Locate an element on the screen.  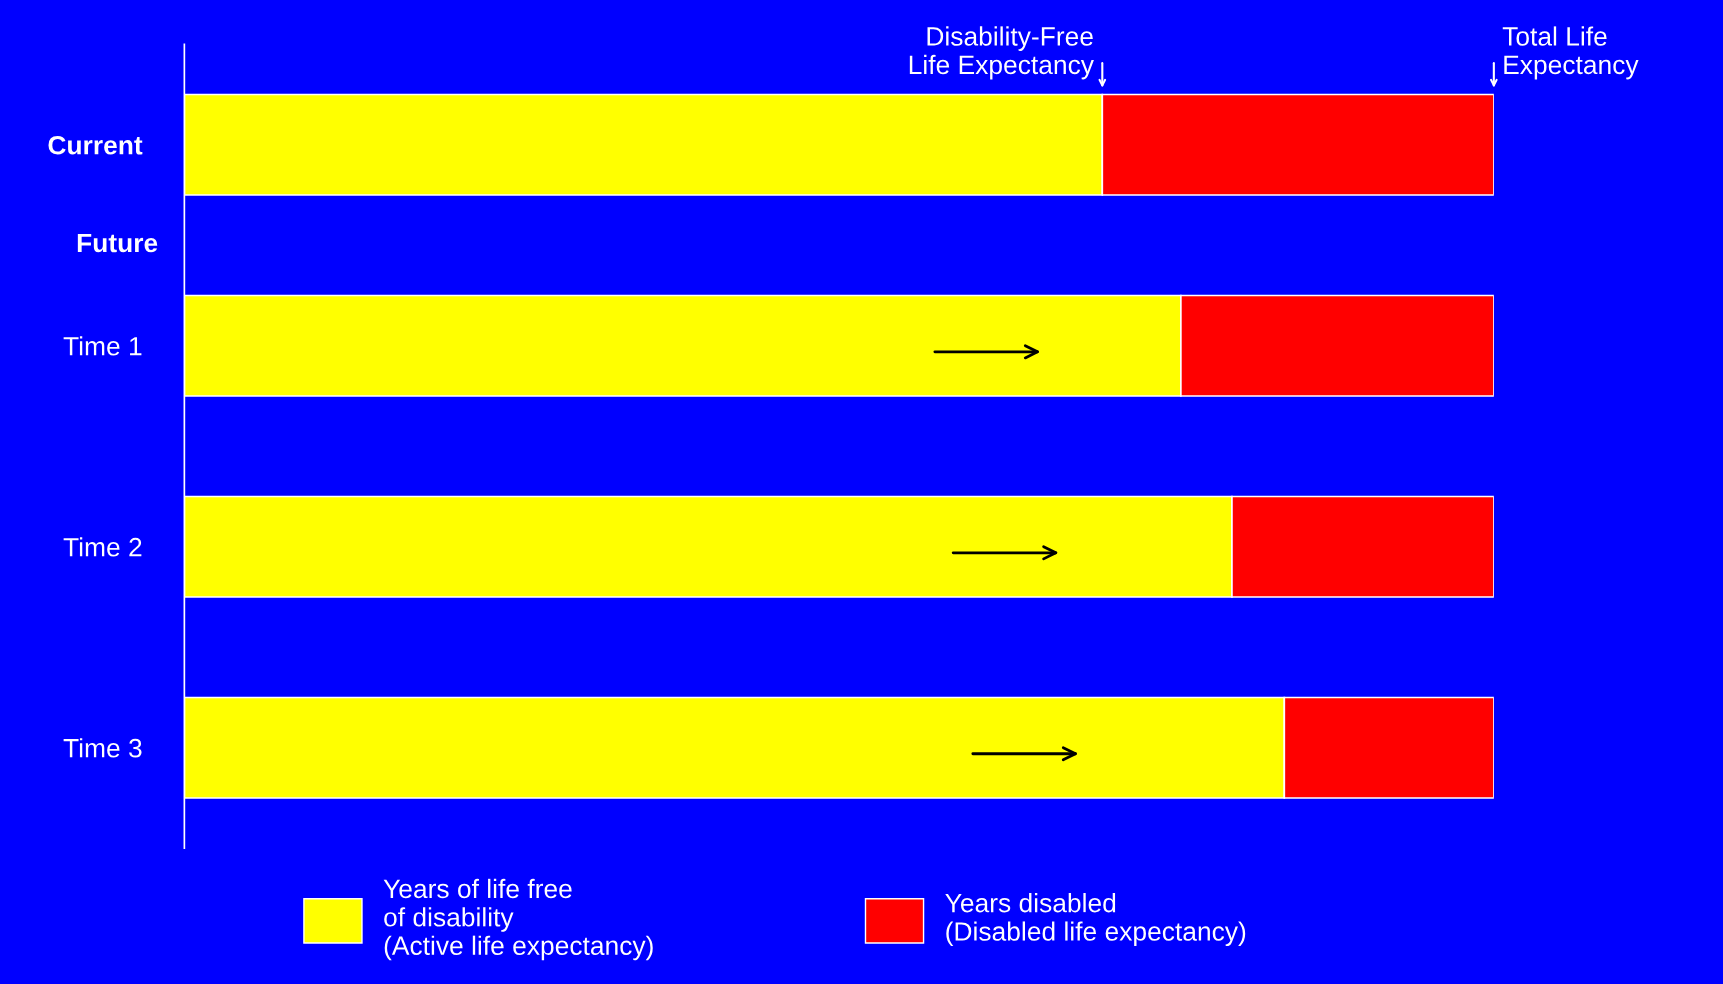
y-tick-label: Time 1 is located at coordinates (102, 346).